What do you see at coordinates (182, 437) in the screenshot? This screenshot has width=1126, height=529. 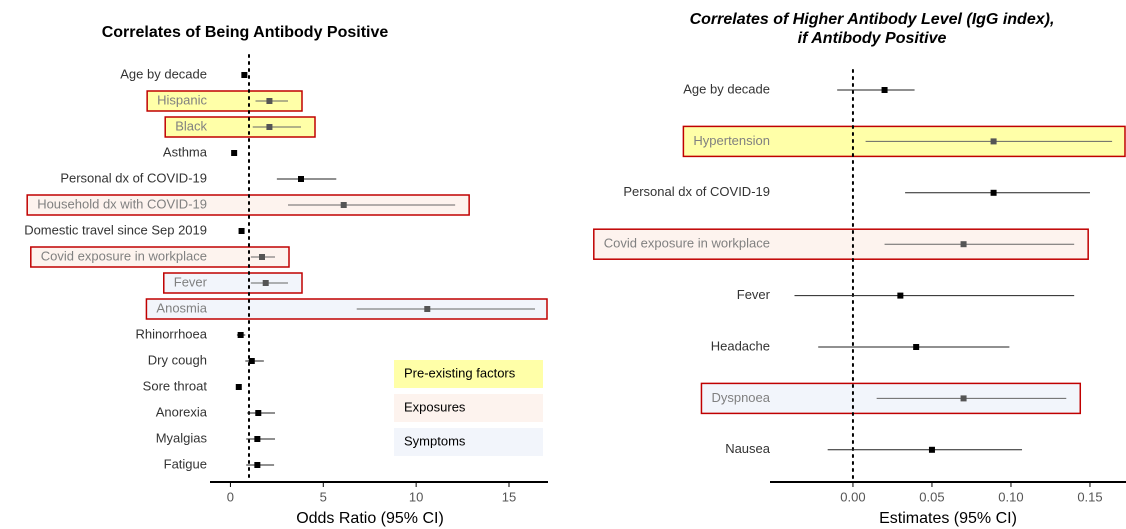 I see `row-label: Myalgias` at bounding box center [182, 437].